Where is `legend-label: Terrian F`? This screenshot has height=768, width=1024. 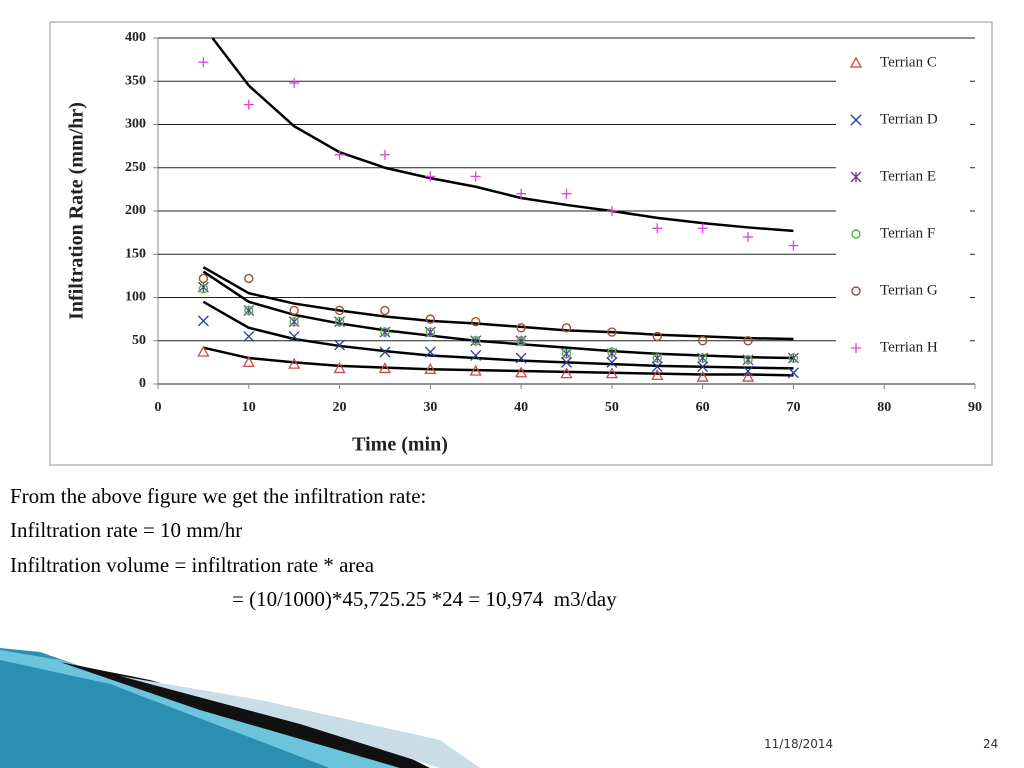
legend-label: Terrian F is located at coordinates (907, 233).